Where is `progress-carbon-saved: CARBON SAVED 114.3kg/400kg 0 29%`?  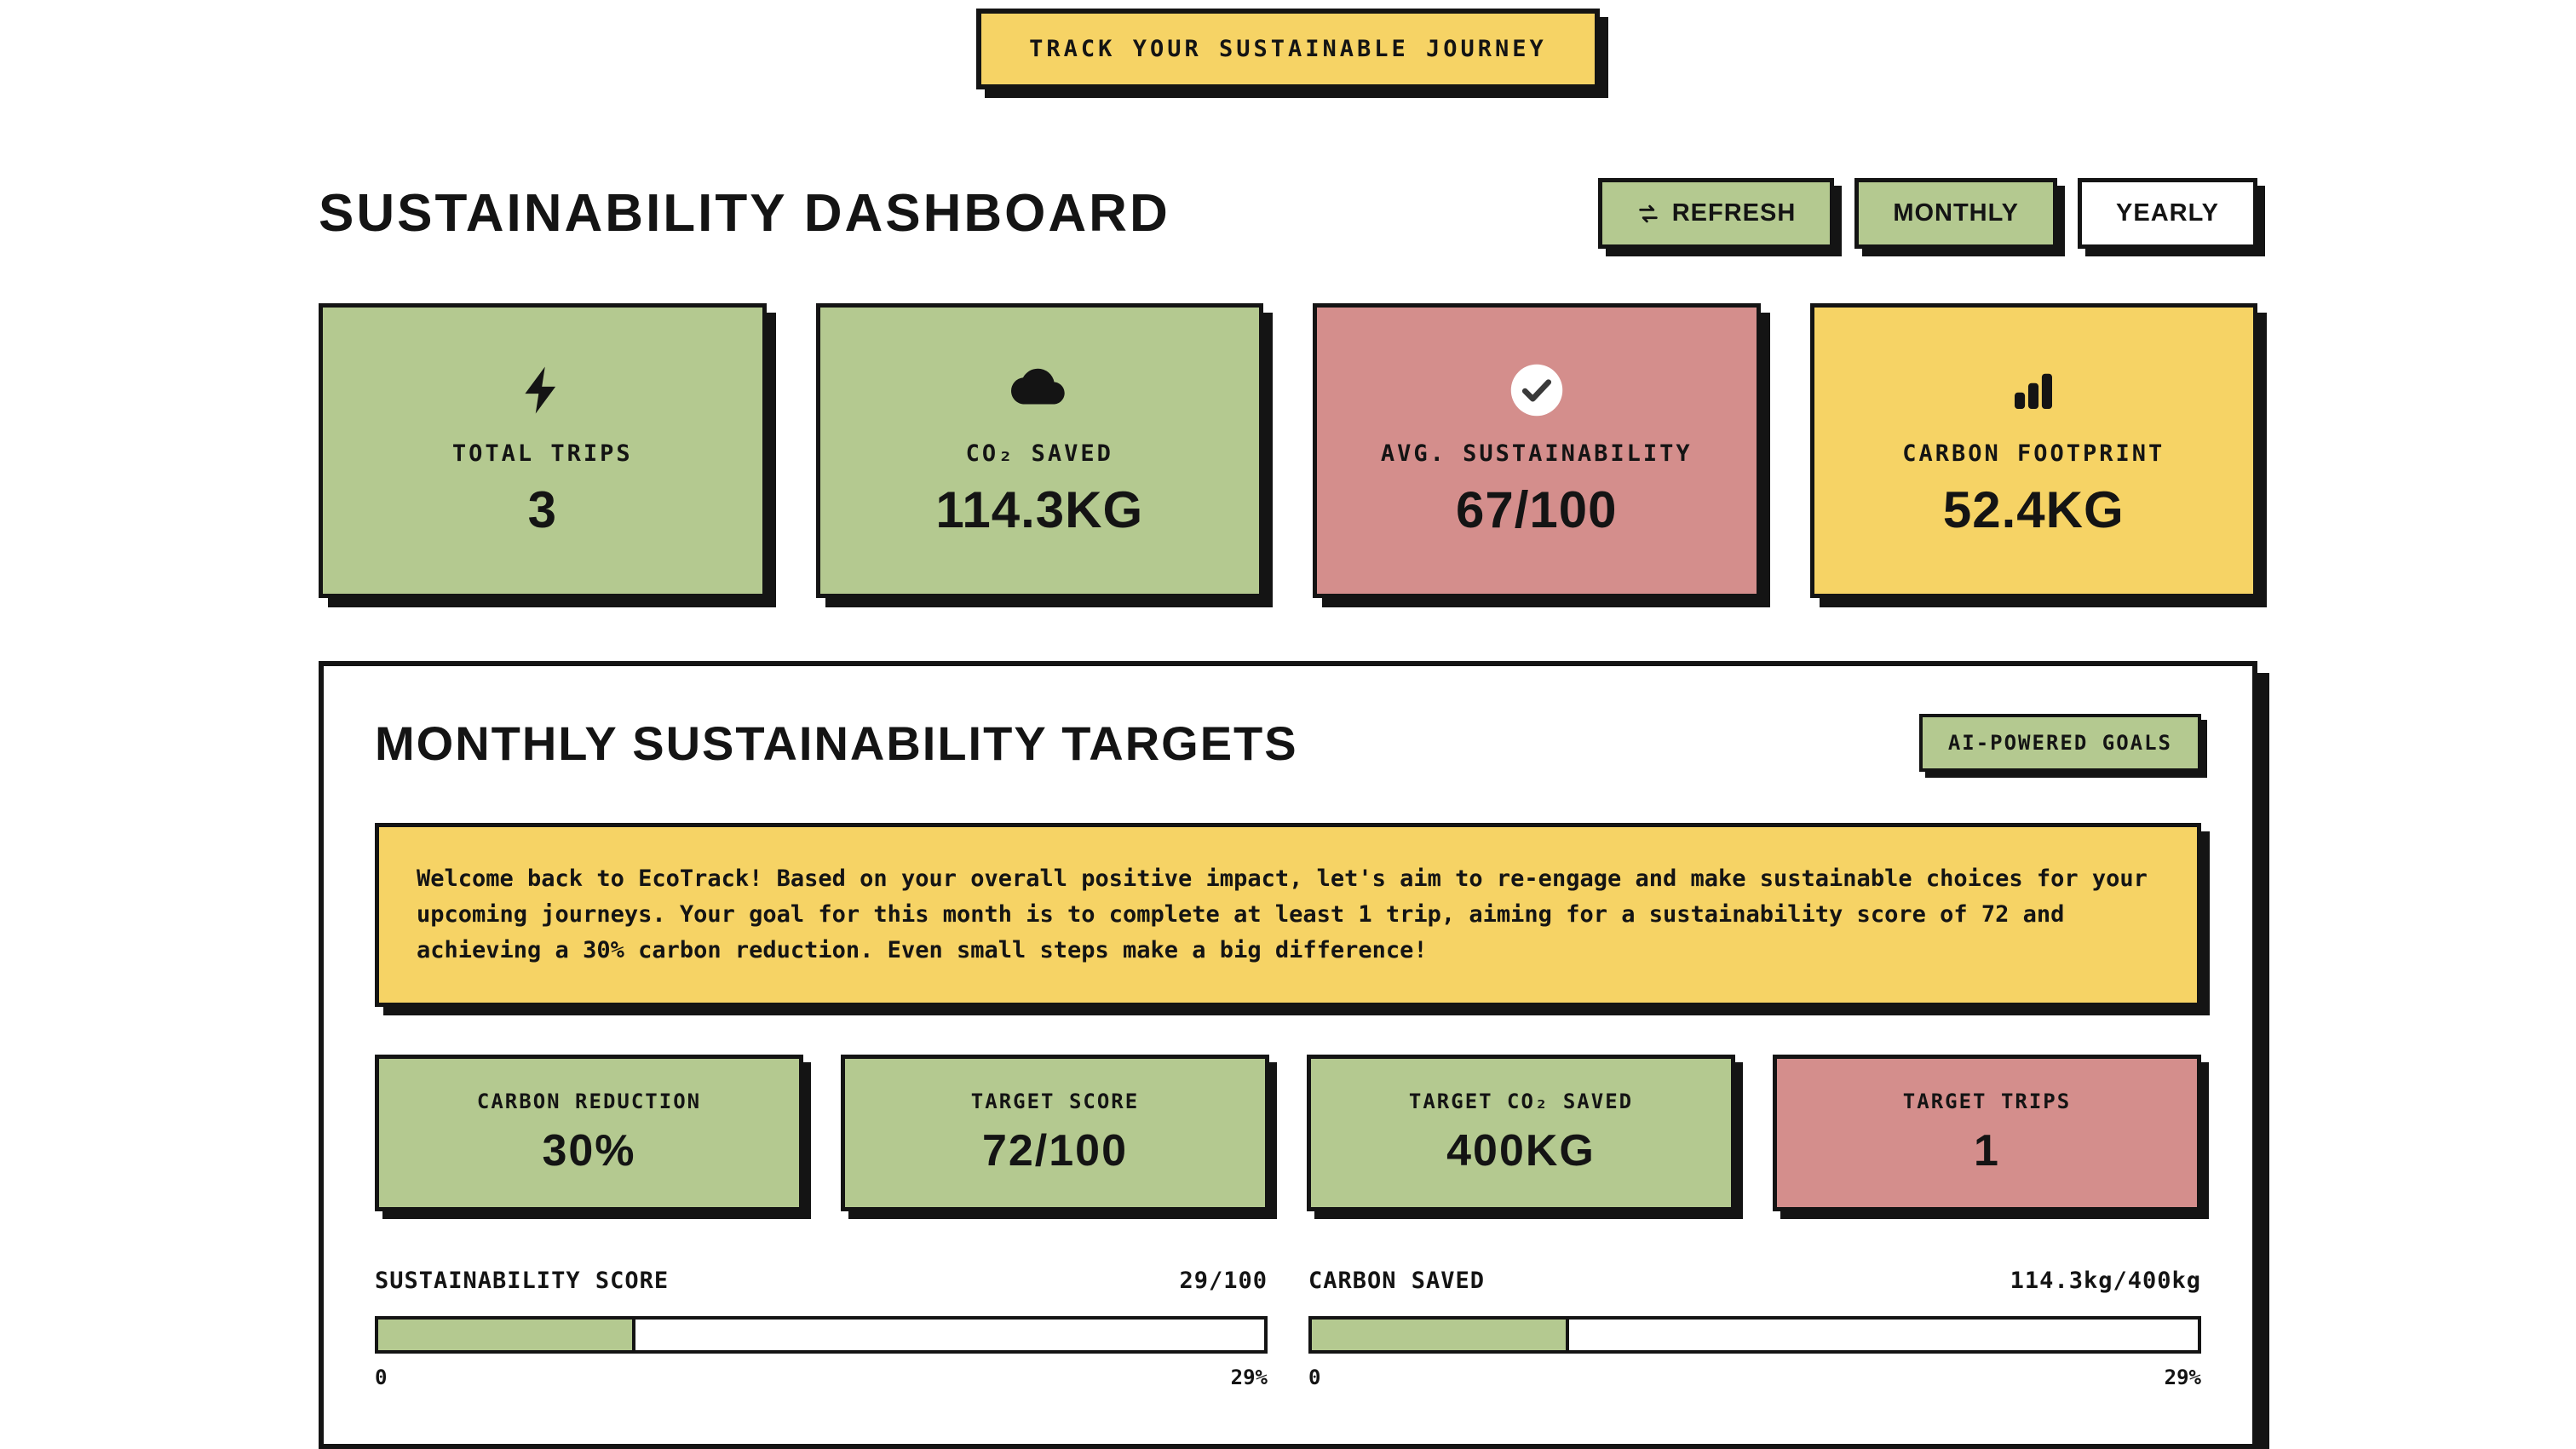 progress-carbon-saved: CARBON SAVED 114.3kg/400kg 0 29% is located at coordinates (1755, 1329).